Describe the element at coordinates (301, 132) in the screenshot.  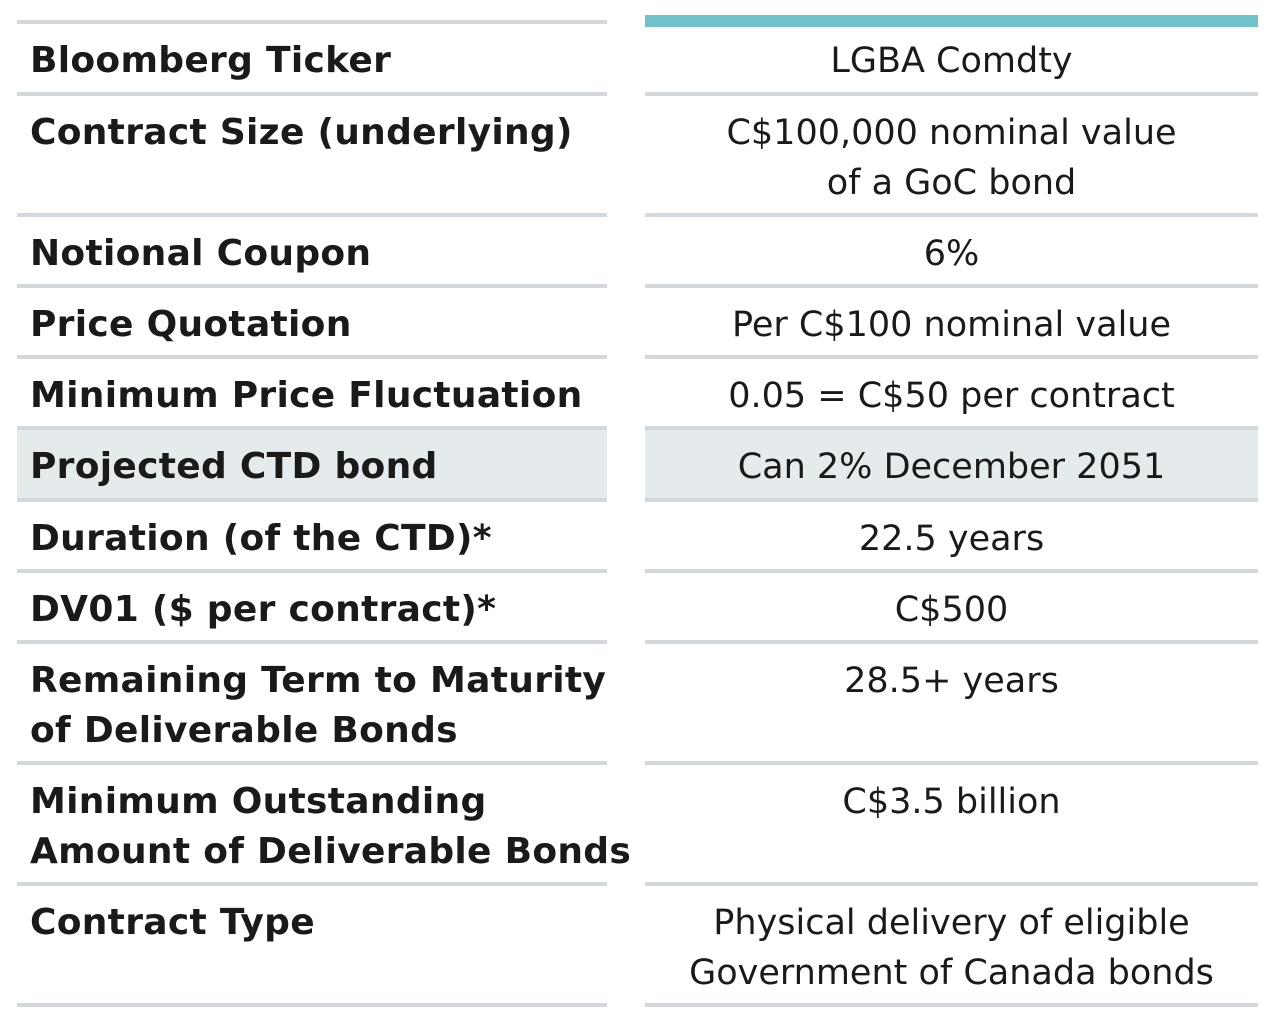
I see `row-label-line: Contract Size (underlying)` at that location.